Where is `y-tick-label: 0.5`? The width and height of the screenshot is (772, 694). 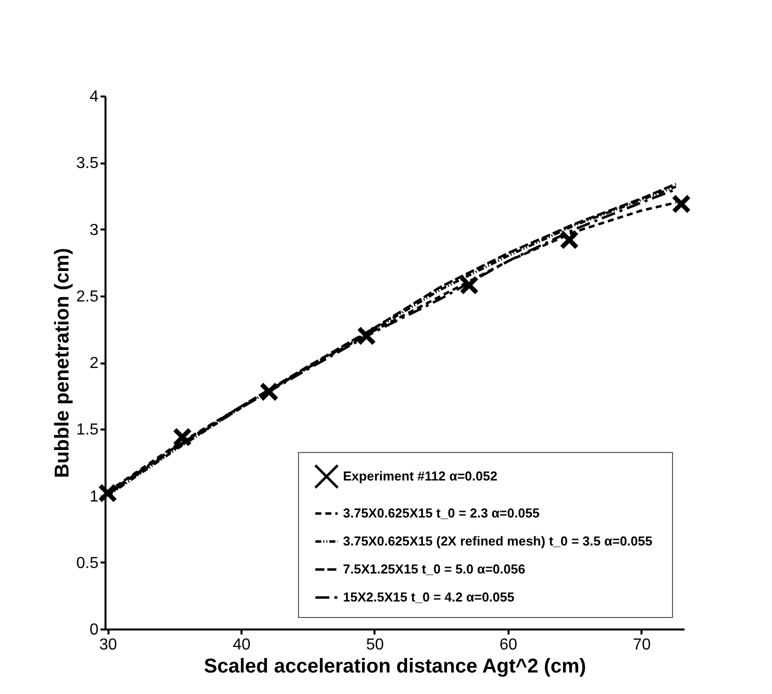
y-tick-label: 0.5 is located at coordinates (87, 563).